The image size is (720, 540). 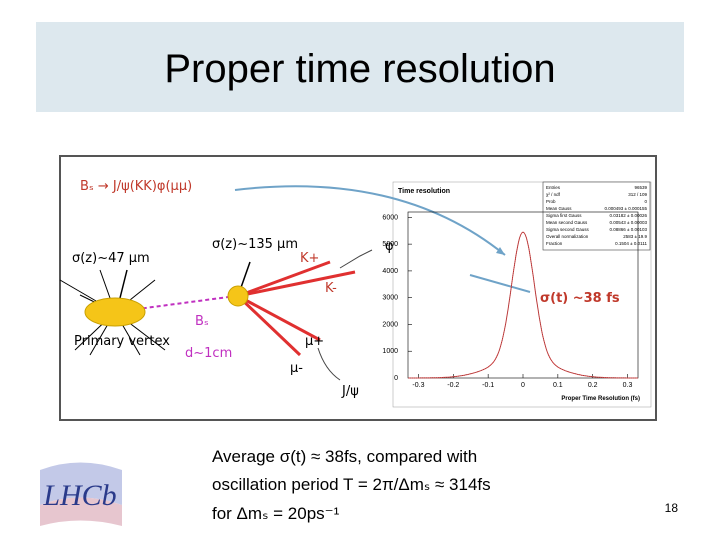 I want to click on body-line: Average σ(t) ≈ 38fs, compared with, so click(x=344, y=456).